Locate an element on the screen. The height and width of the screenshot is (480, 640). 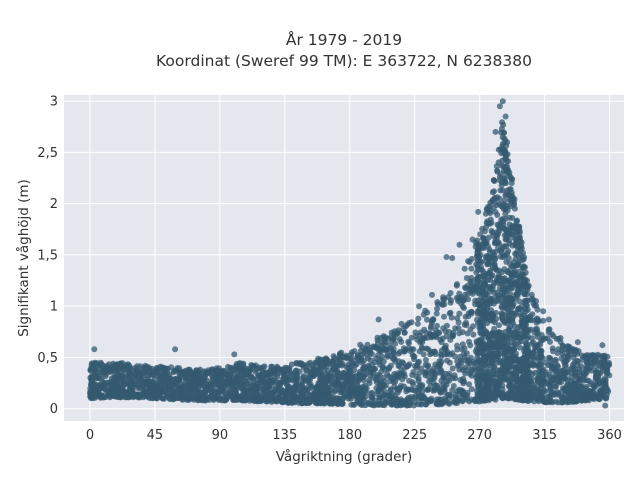
y-tick-label: 2,5 is located at coordinates (47, 153).